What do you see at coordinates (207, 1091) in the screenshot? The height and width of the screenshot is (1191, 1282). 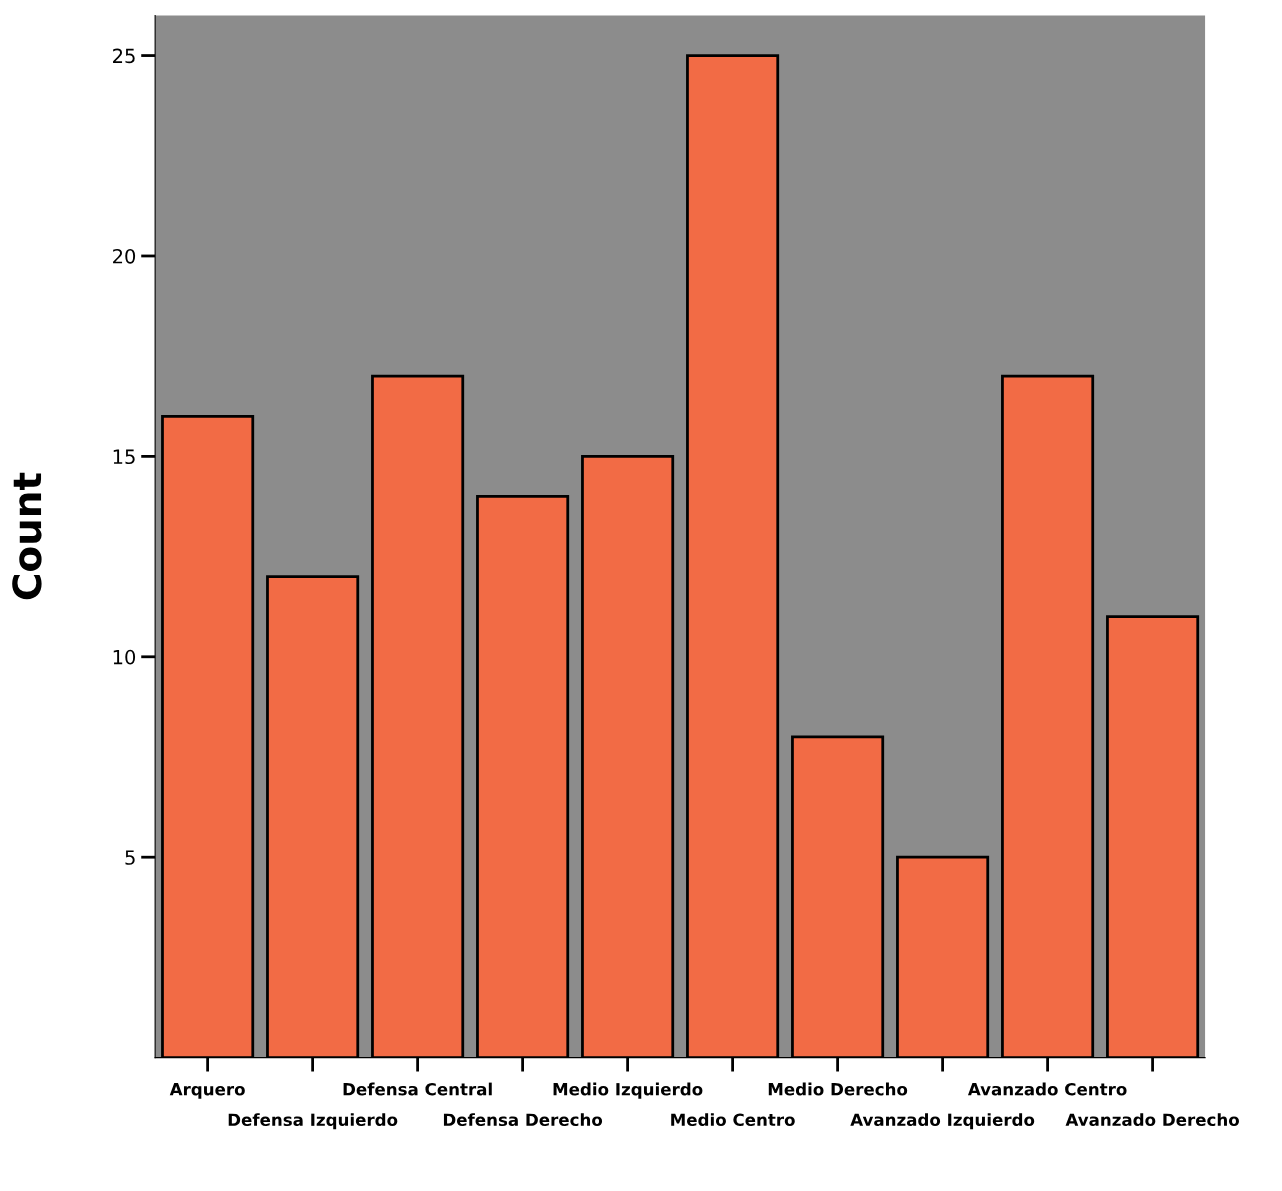 I see `x-tick-label: Arquero` at bounding box center [207, 1091].